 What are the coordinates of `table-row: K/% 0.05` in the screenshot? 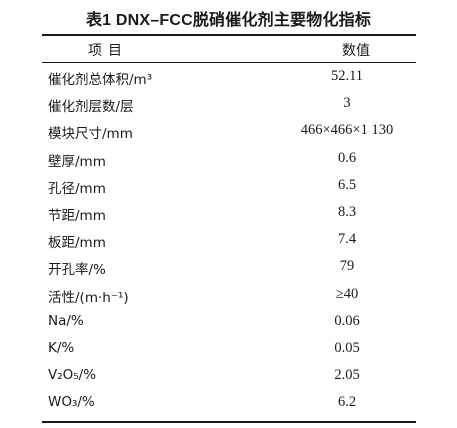 It's located at (229, 349).